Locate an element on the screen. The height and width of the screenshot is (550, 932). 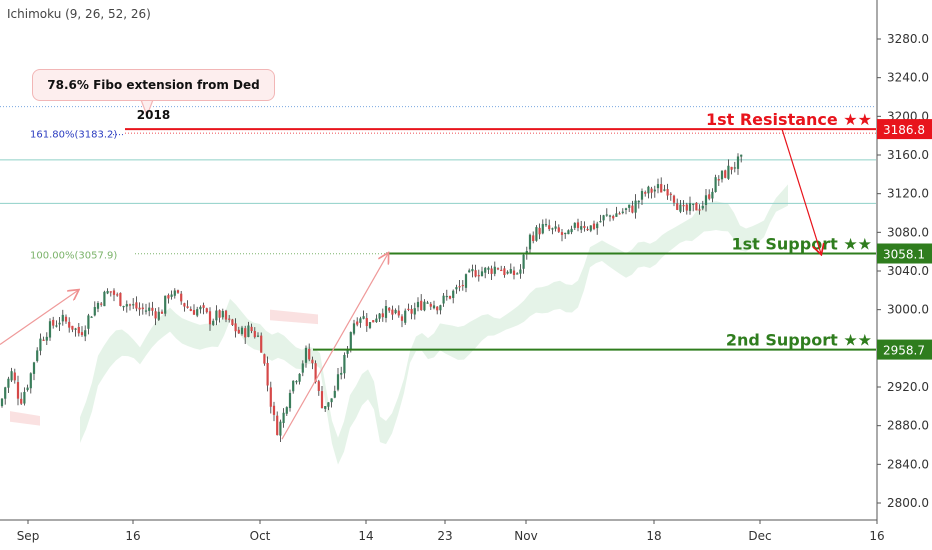
indicator-label: Ichimoku (9, 26, 52, 26) is located at coordinates (79, 14).